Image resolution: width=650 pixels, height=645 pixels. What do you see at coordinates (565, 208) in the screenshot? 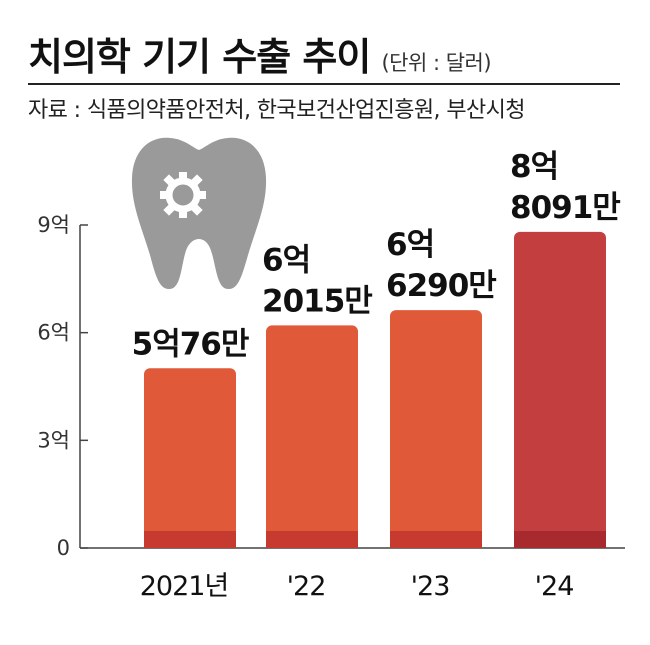
I see `data-label: 8091만` at bounding box center [565, 208].